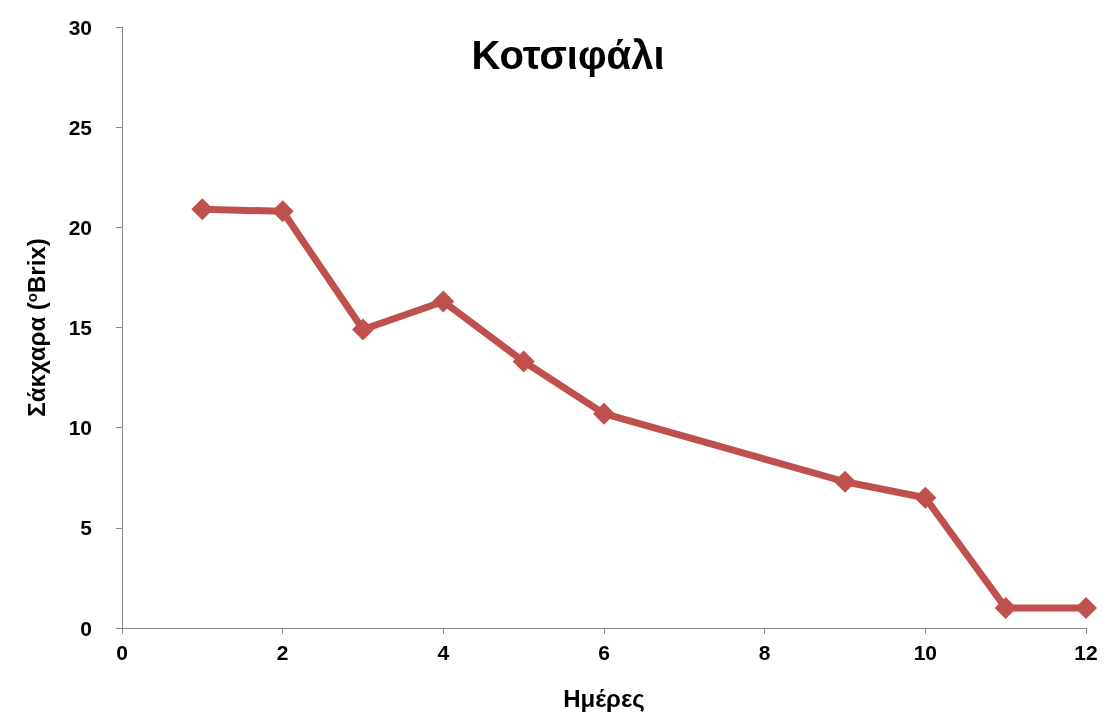 The height and width of the screenshot is (718, 1110). I want to click on y-tick-label: 15, so click(80, 327).